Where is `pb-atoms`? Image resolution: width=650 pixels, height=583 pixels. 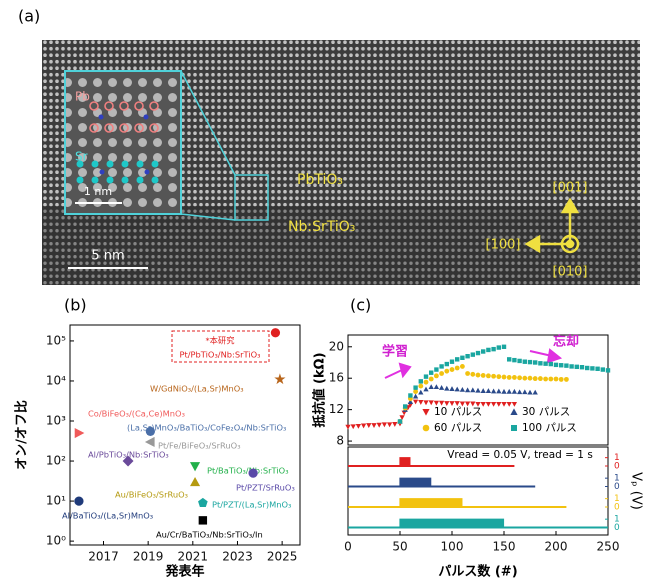
pb-atoms is located at coordinates (124, 117).